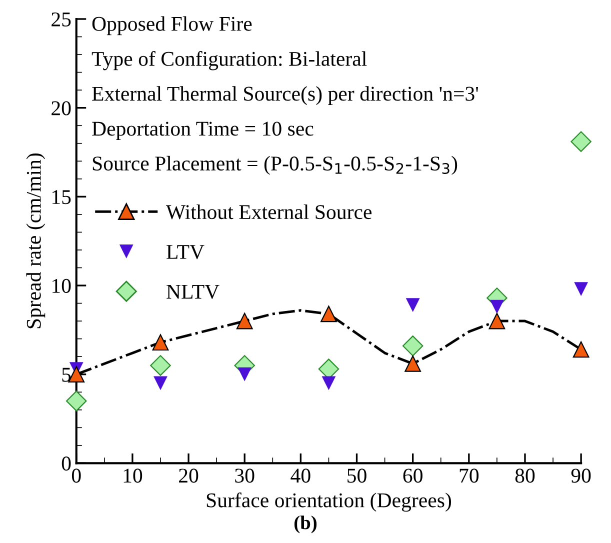 The height and width of the screenshot is (543, 611). I want to click on x-tick-label: 0, so click(76, 475).